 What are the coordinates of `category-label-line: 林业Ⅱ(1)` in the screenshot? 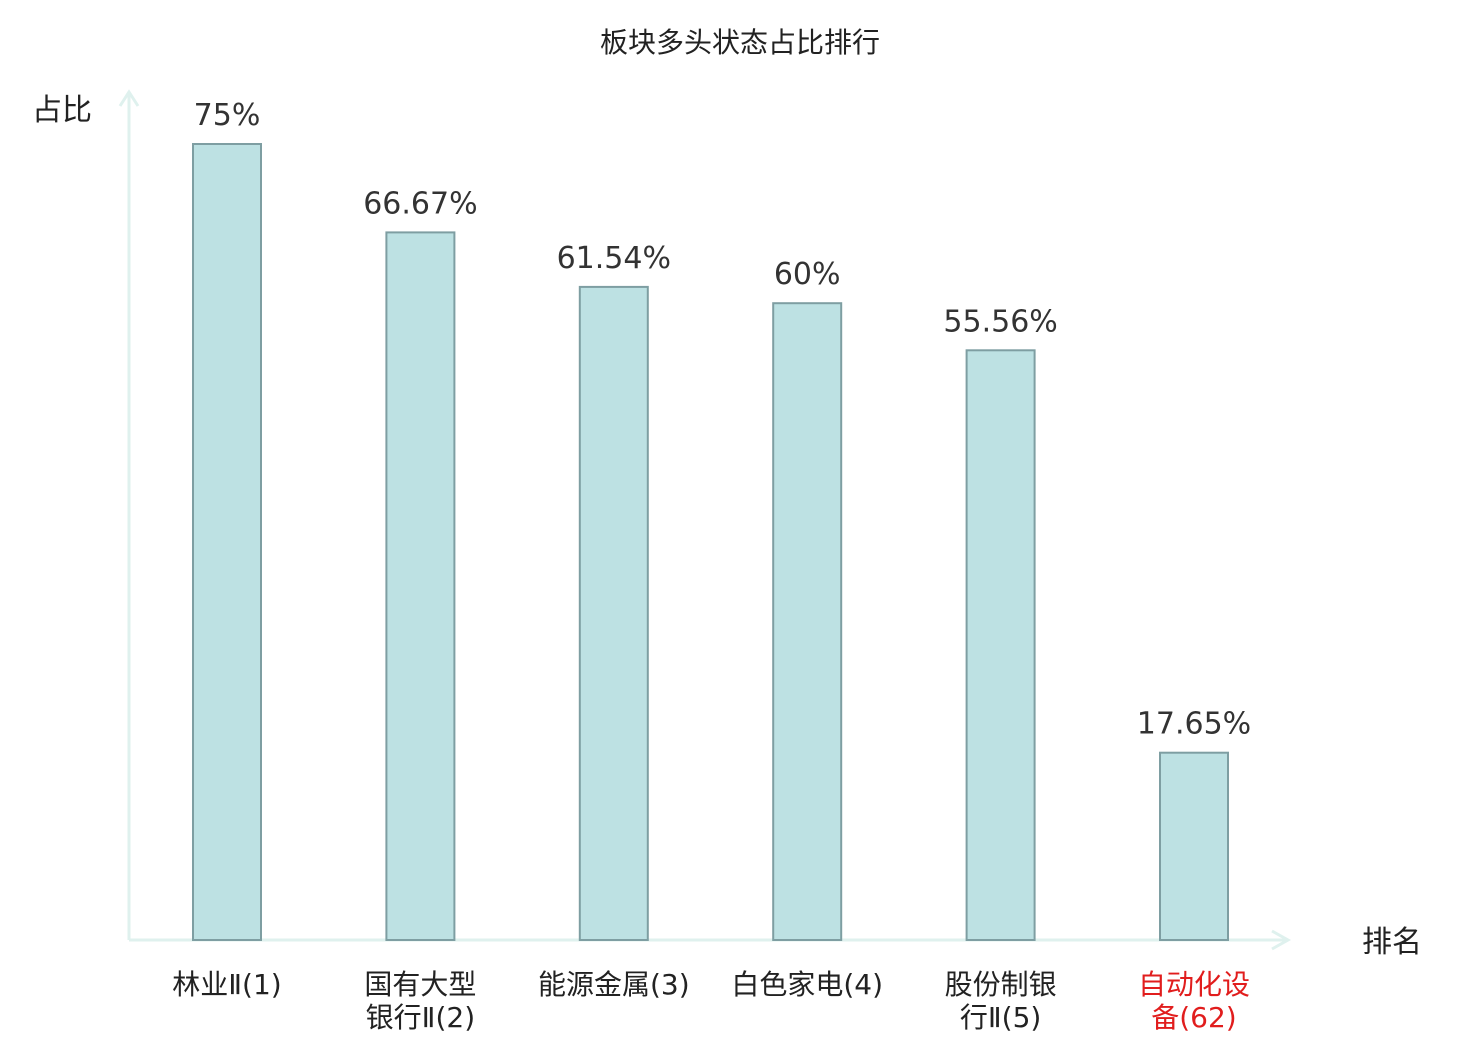 It's located at (226, 984).